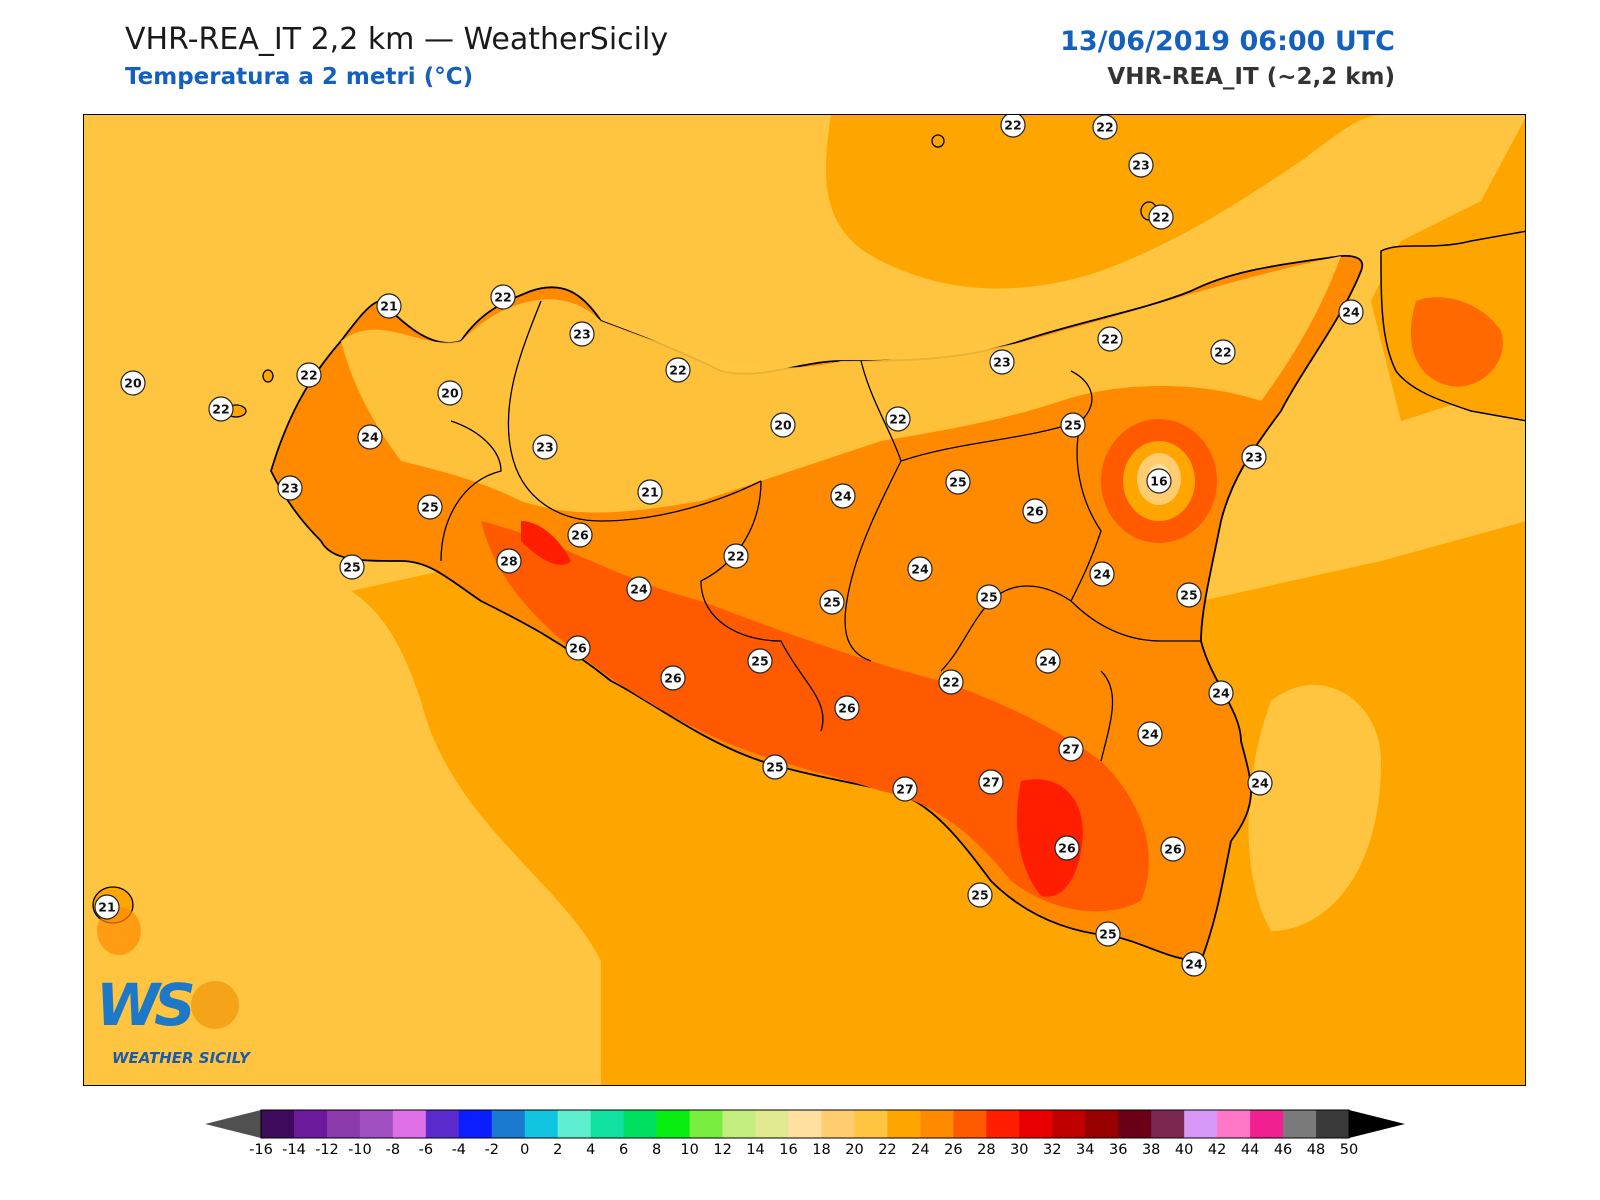  I want to click on colorbar-tick-label: -16, so click(261, 1149).